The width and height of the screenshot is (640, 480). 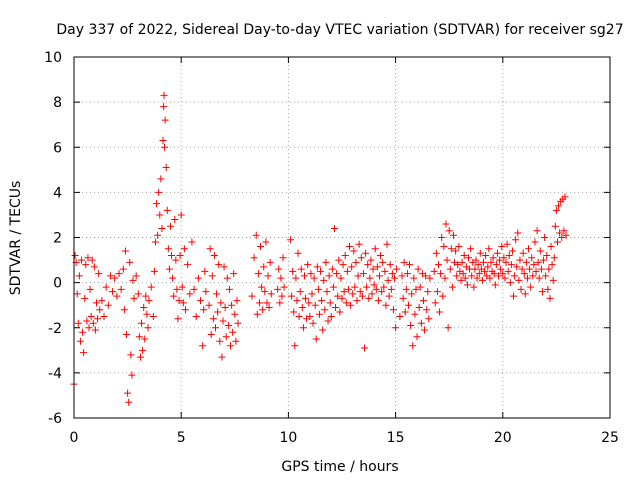 I want to click on y-tick-label: 2, so click(x=57, y=239).